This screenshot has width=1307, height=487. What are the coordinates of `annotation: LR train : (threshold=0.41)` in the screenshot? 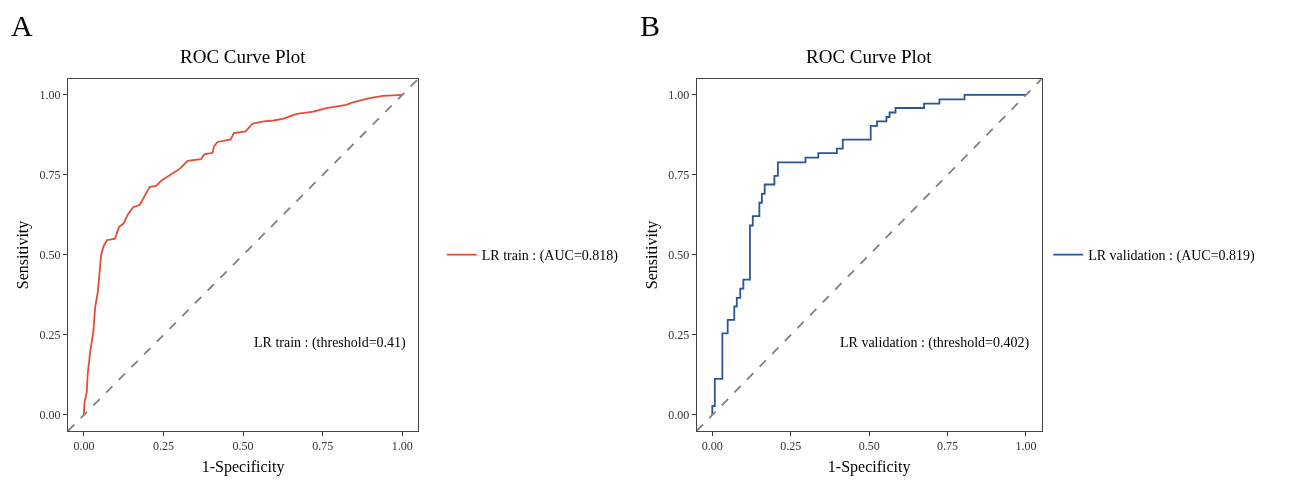 It's located at (330, 343).